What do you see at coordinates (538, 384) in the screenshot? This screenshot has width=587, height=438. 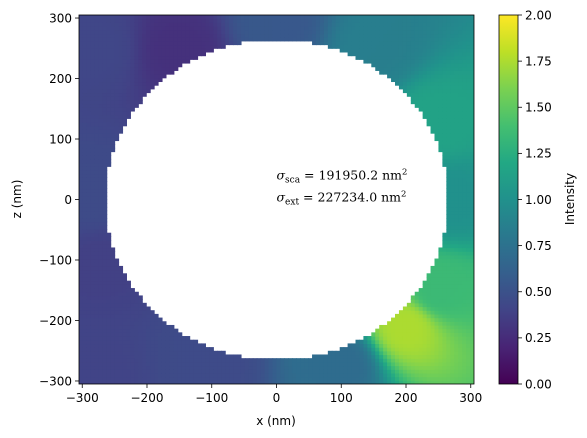 I see `colorbar-tick-label: 0.00` at bounding box center [538, 384].